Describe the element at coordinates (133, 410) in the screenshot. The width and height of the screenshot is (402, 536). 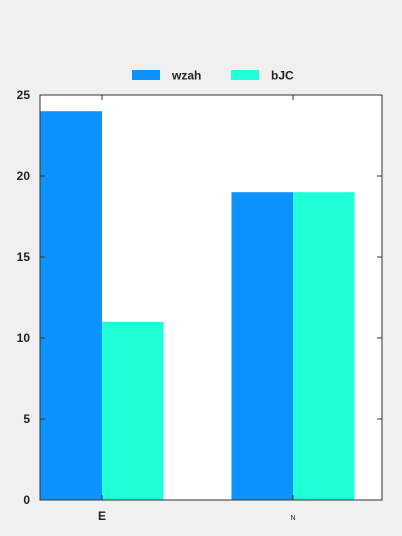
I see `bar-bJC-E` at that location.